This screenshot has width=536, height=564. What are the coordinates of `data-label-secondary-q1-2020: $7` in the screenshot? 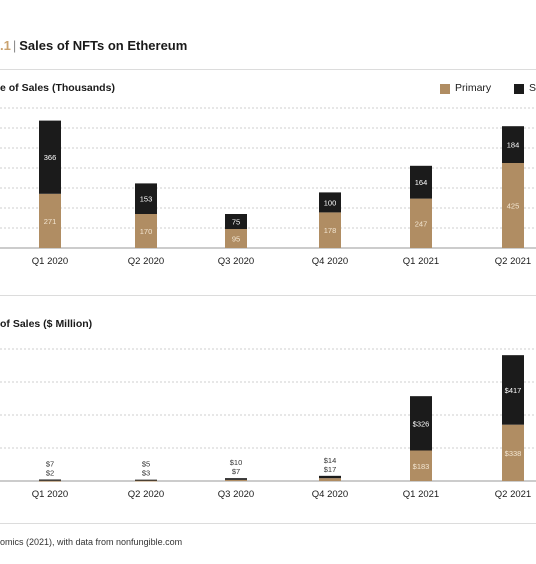 It's located at (50, 464).